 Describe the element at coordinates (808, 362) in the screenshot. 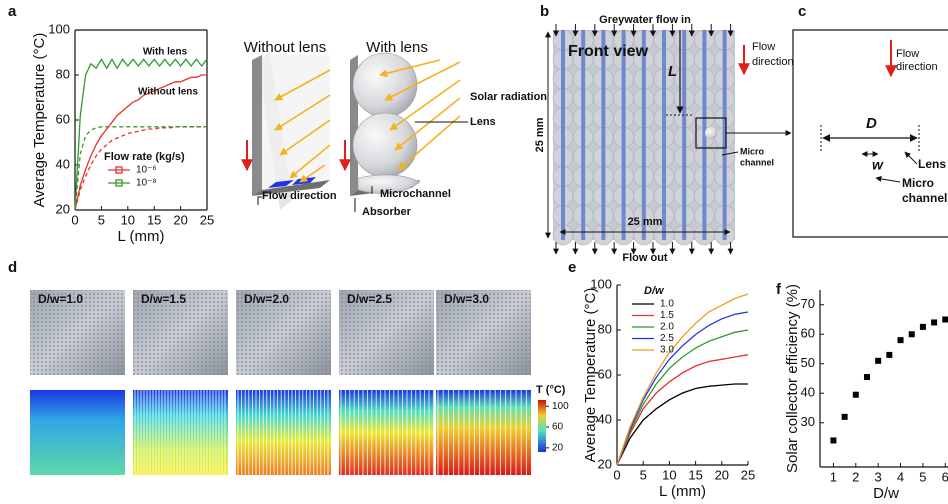

I see `y-tick-label: 50` at that location.